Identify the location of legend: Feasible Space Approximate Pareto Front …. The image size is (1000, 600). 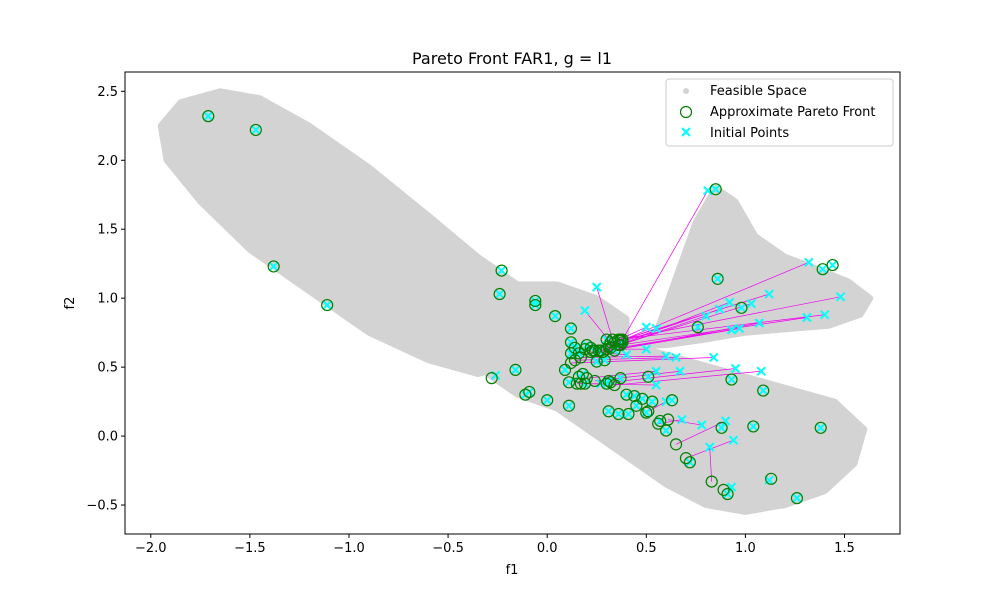
(779, 112).